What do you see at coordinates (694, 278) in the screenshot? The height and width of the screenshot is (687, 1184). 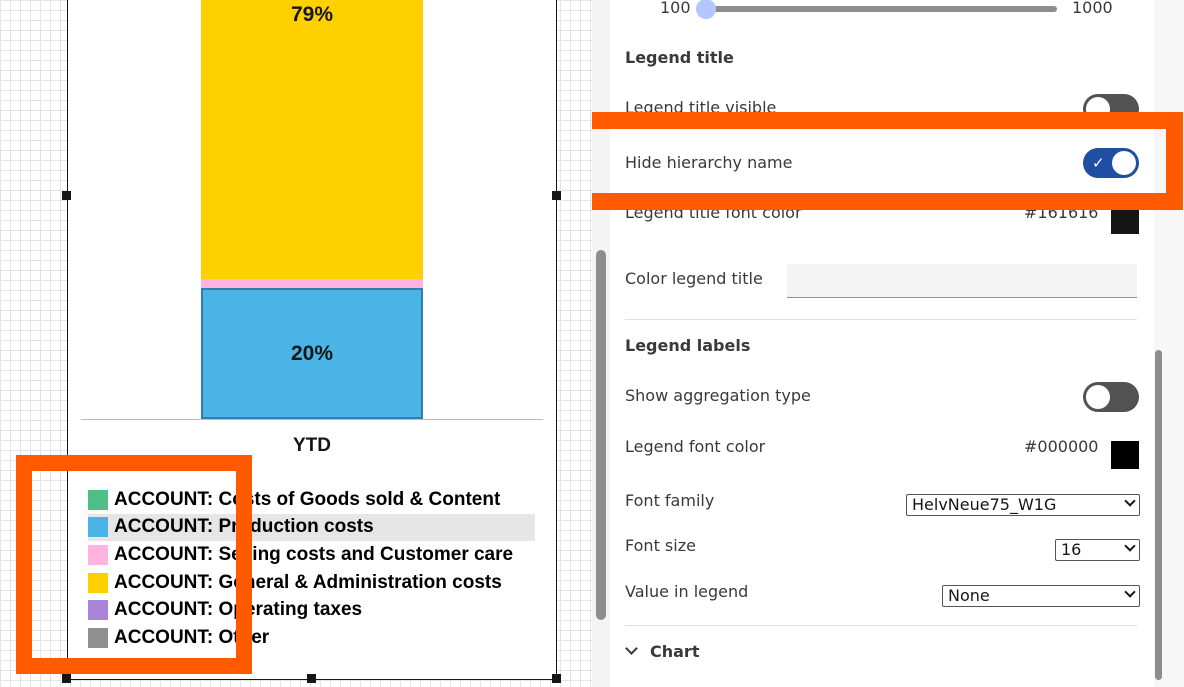 I see `color-legend-title-label: Color legend title` at bounding box center [694, 278].